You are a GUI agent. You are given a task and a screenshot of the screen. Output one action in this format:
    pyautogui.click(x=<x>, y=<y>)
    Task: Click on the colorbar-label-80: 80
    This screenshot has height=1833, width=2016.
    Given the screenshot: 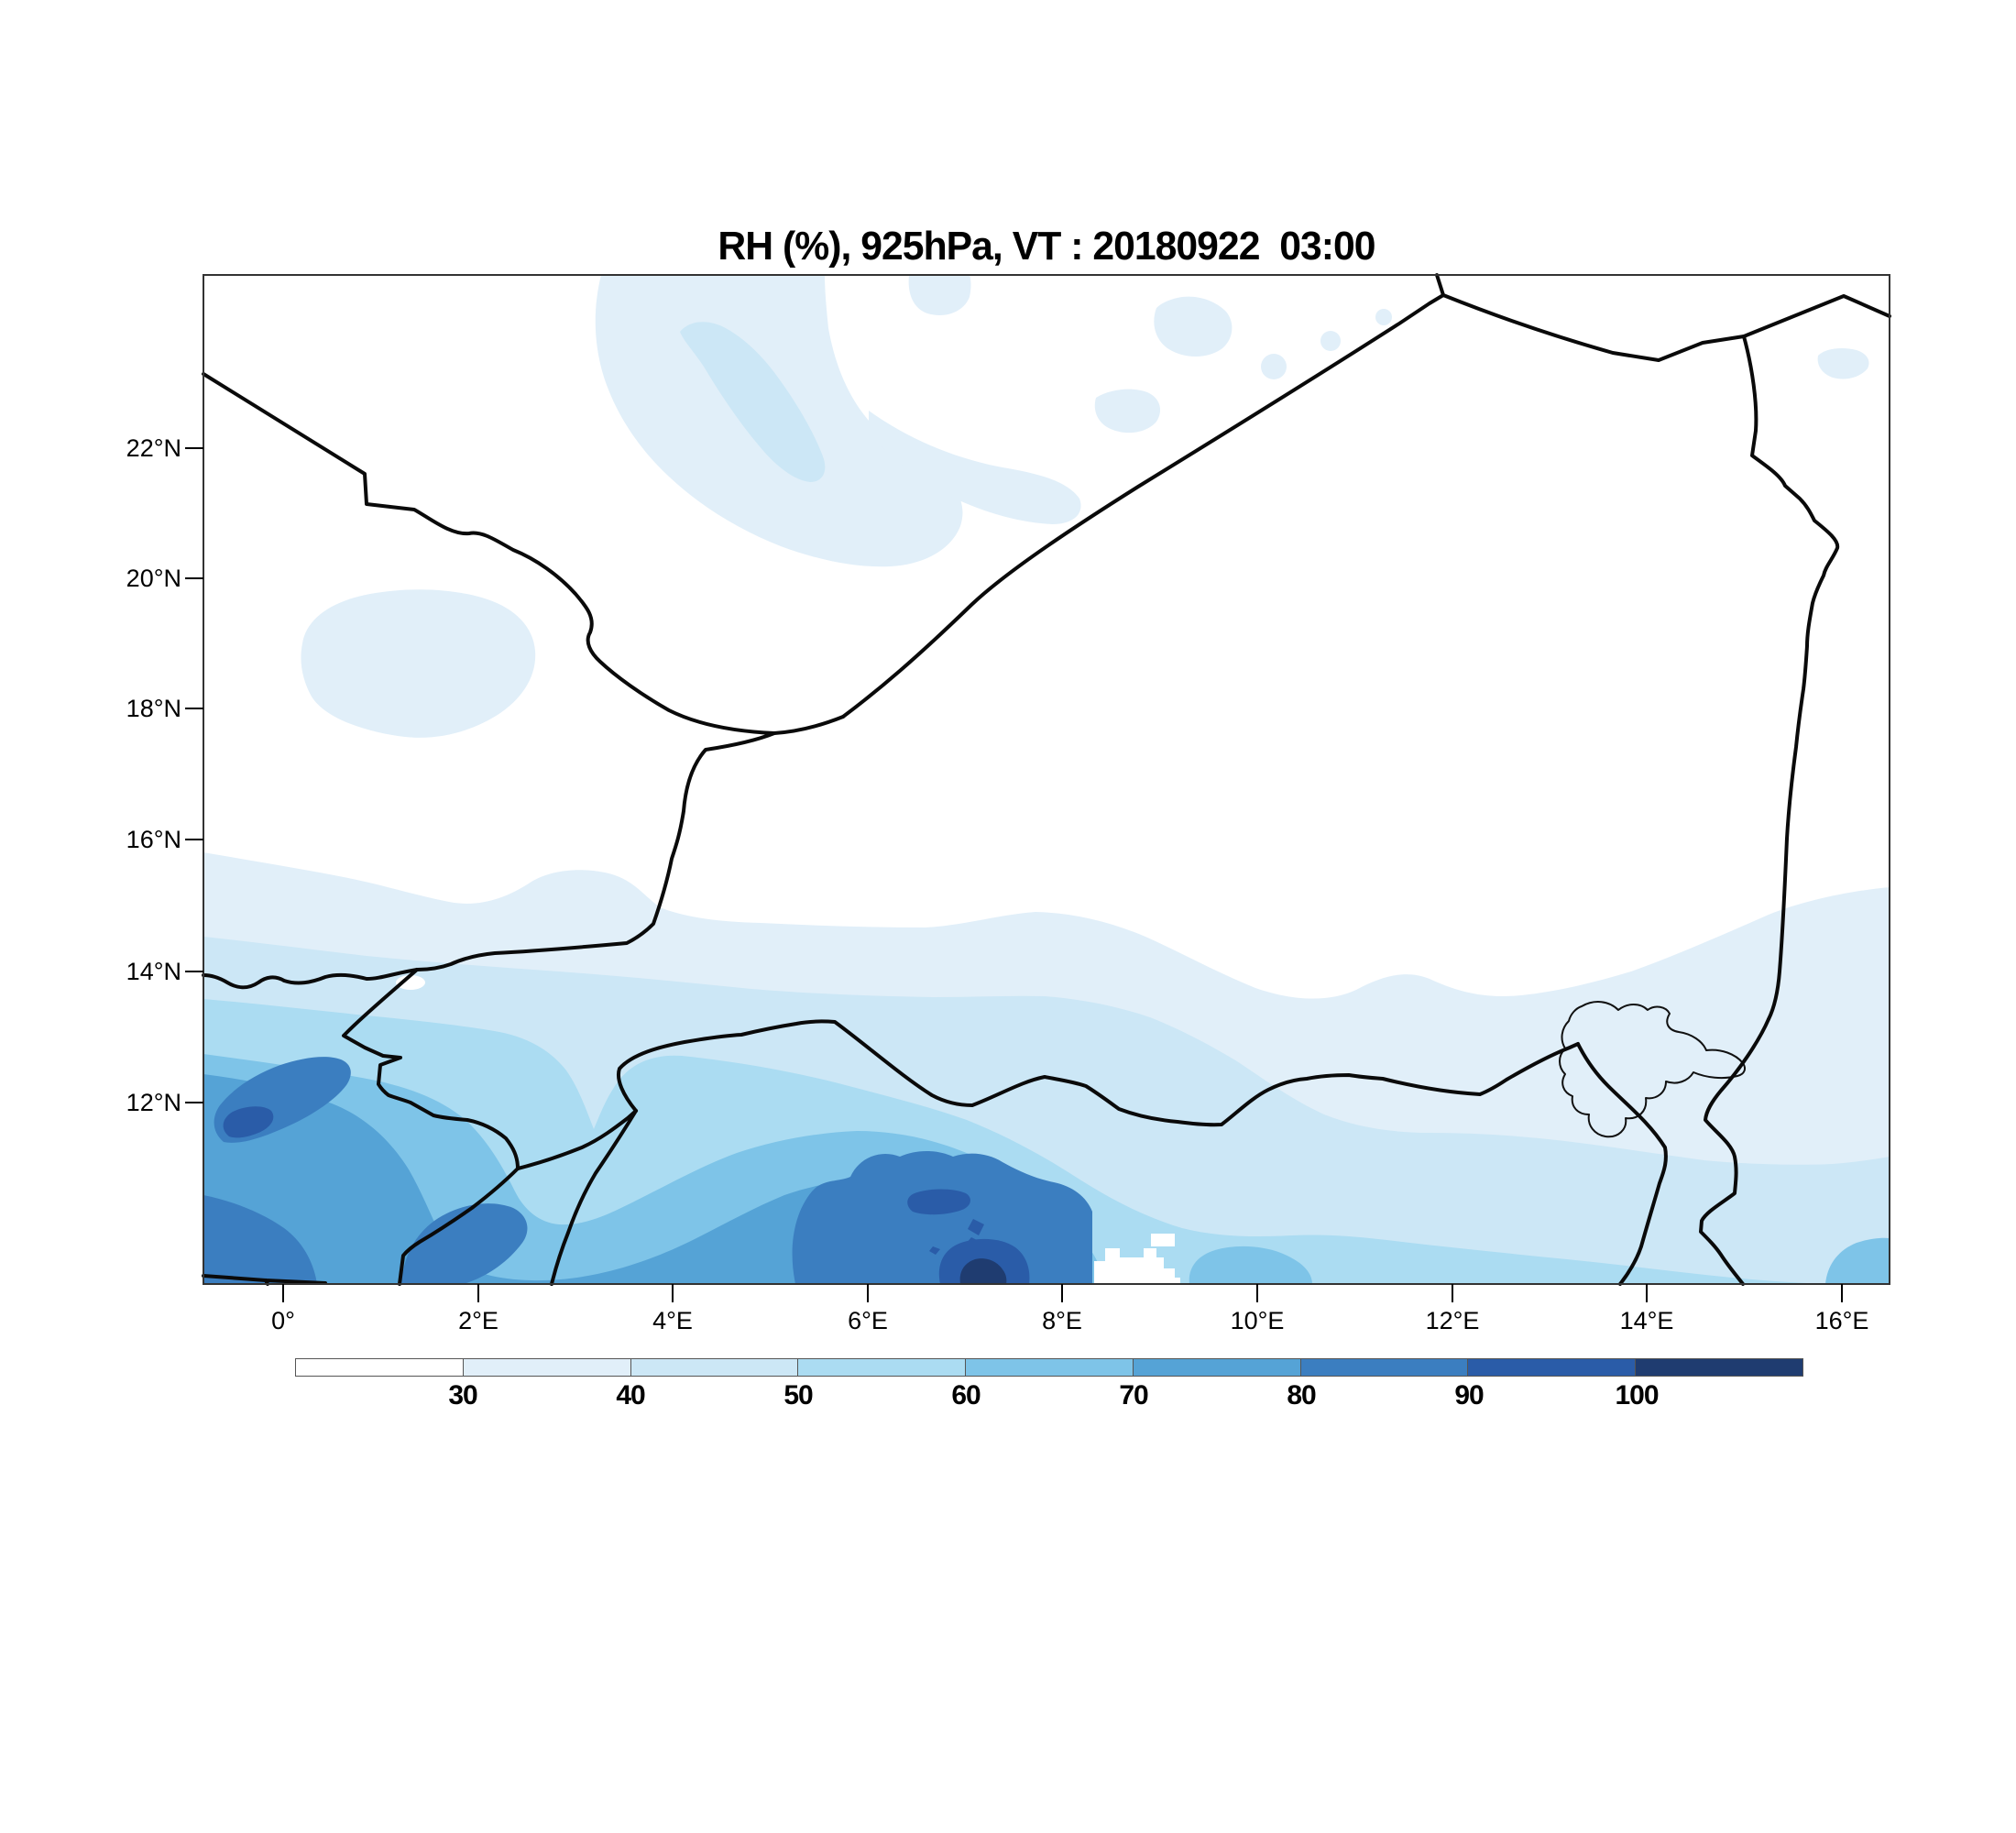 What is the action you would take?
    pyautogui.click(x=1301, y=1395)
    